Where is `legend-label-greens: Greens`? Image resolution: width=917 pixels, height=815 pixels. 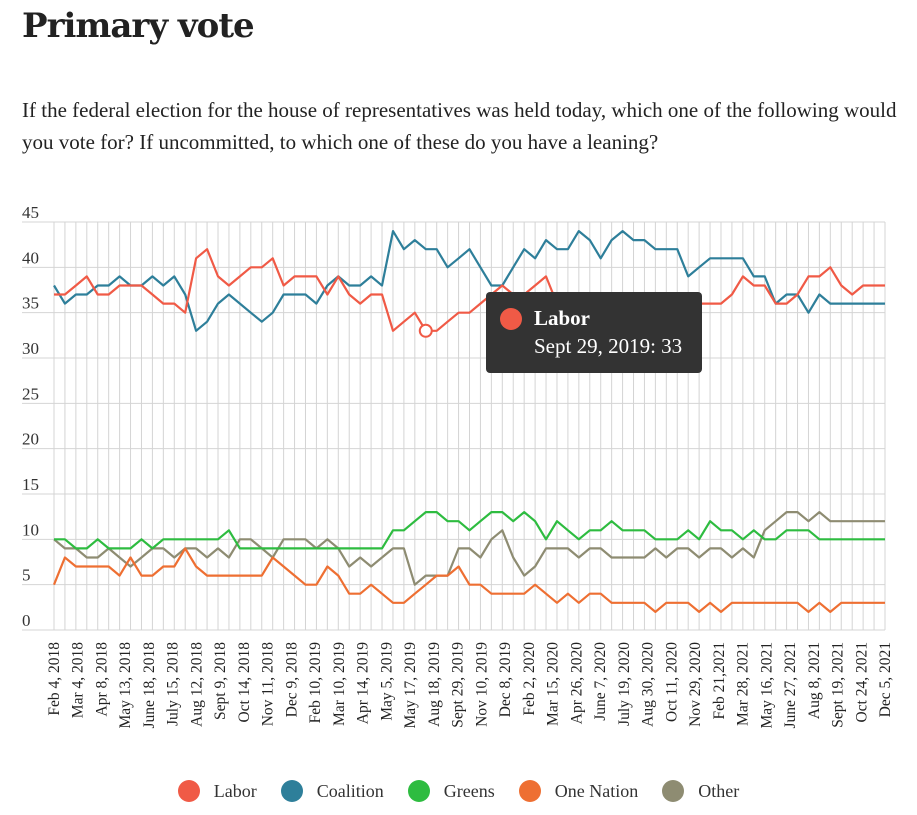 legend-label-greens: Greens is located at coordinates (469, 790).